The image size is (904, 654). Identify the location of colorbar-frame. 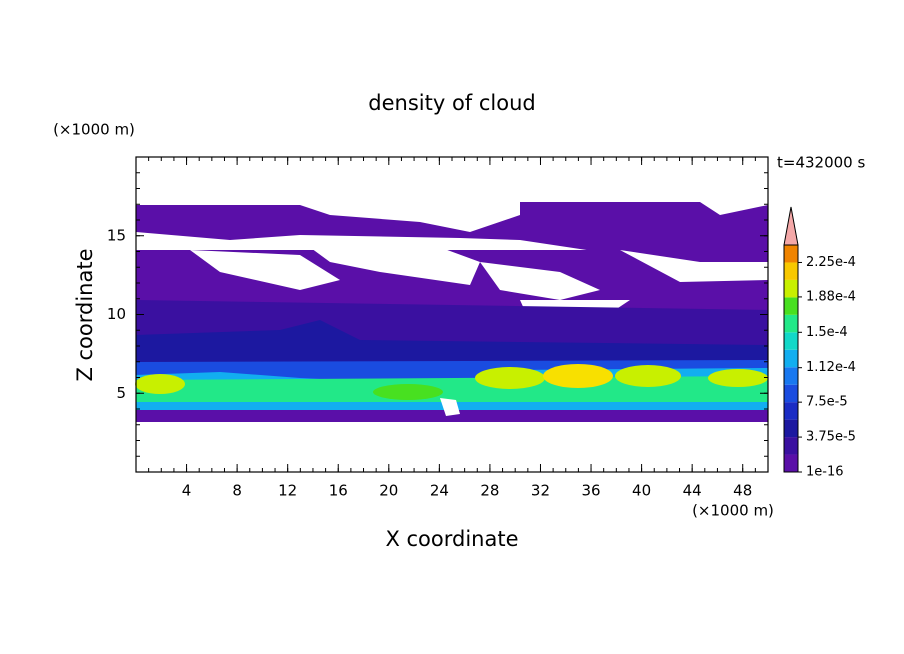
(791, 358).